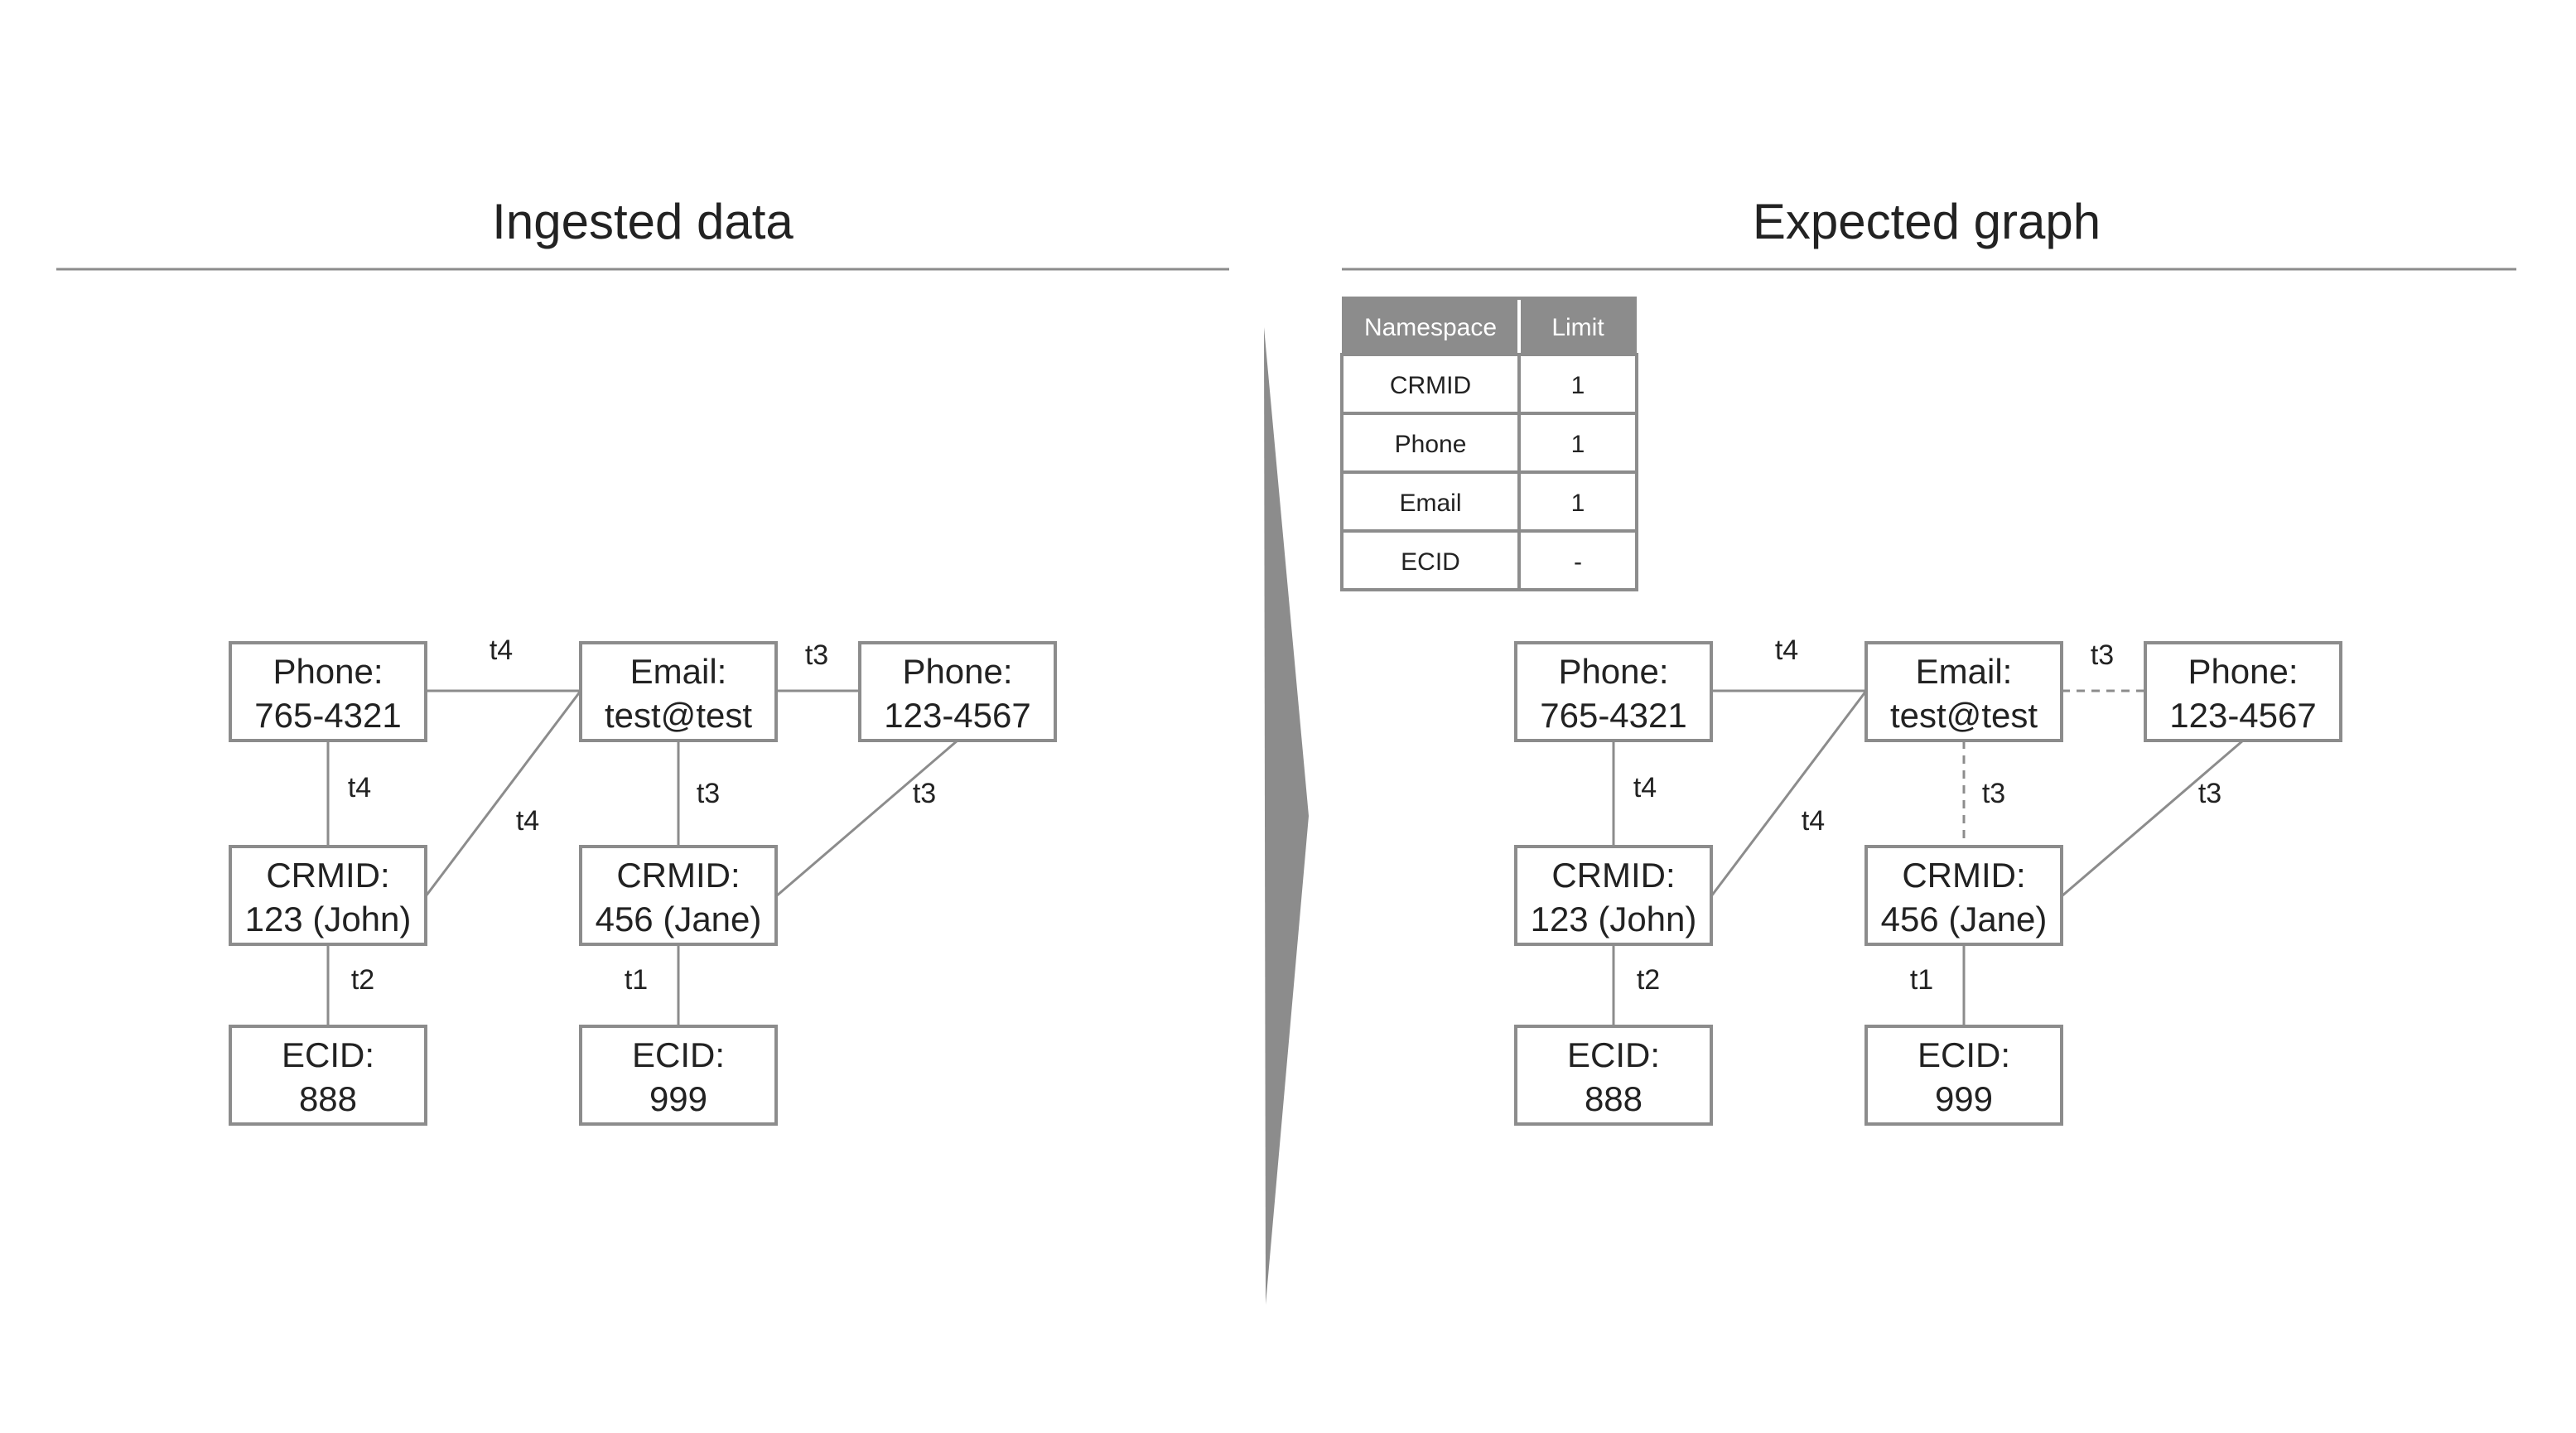 The height and width of the screenshot is (1433, 2576). I want to click on right-node-phone2: Phone: 123-4567, so click(2243, 691).